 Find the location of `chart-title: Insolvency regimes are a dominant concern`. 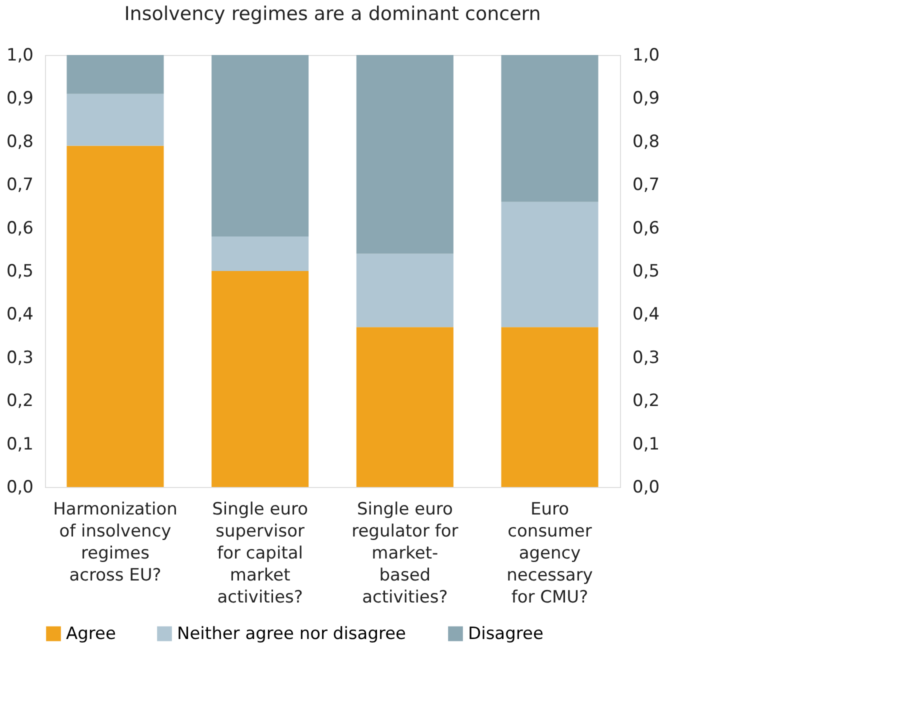

chart-title: Insolvency regimes are a dominant concern is located at coordinates (332, 14).